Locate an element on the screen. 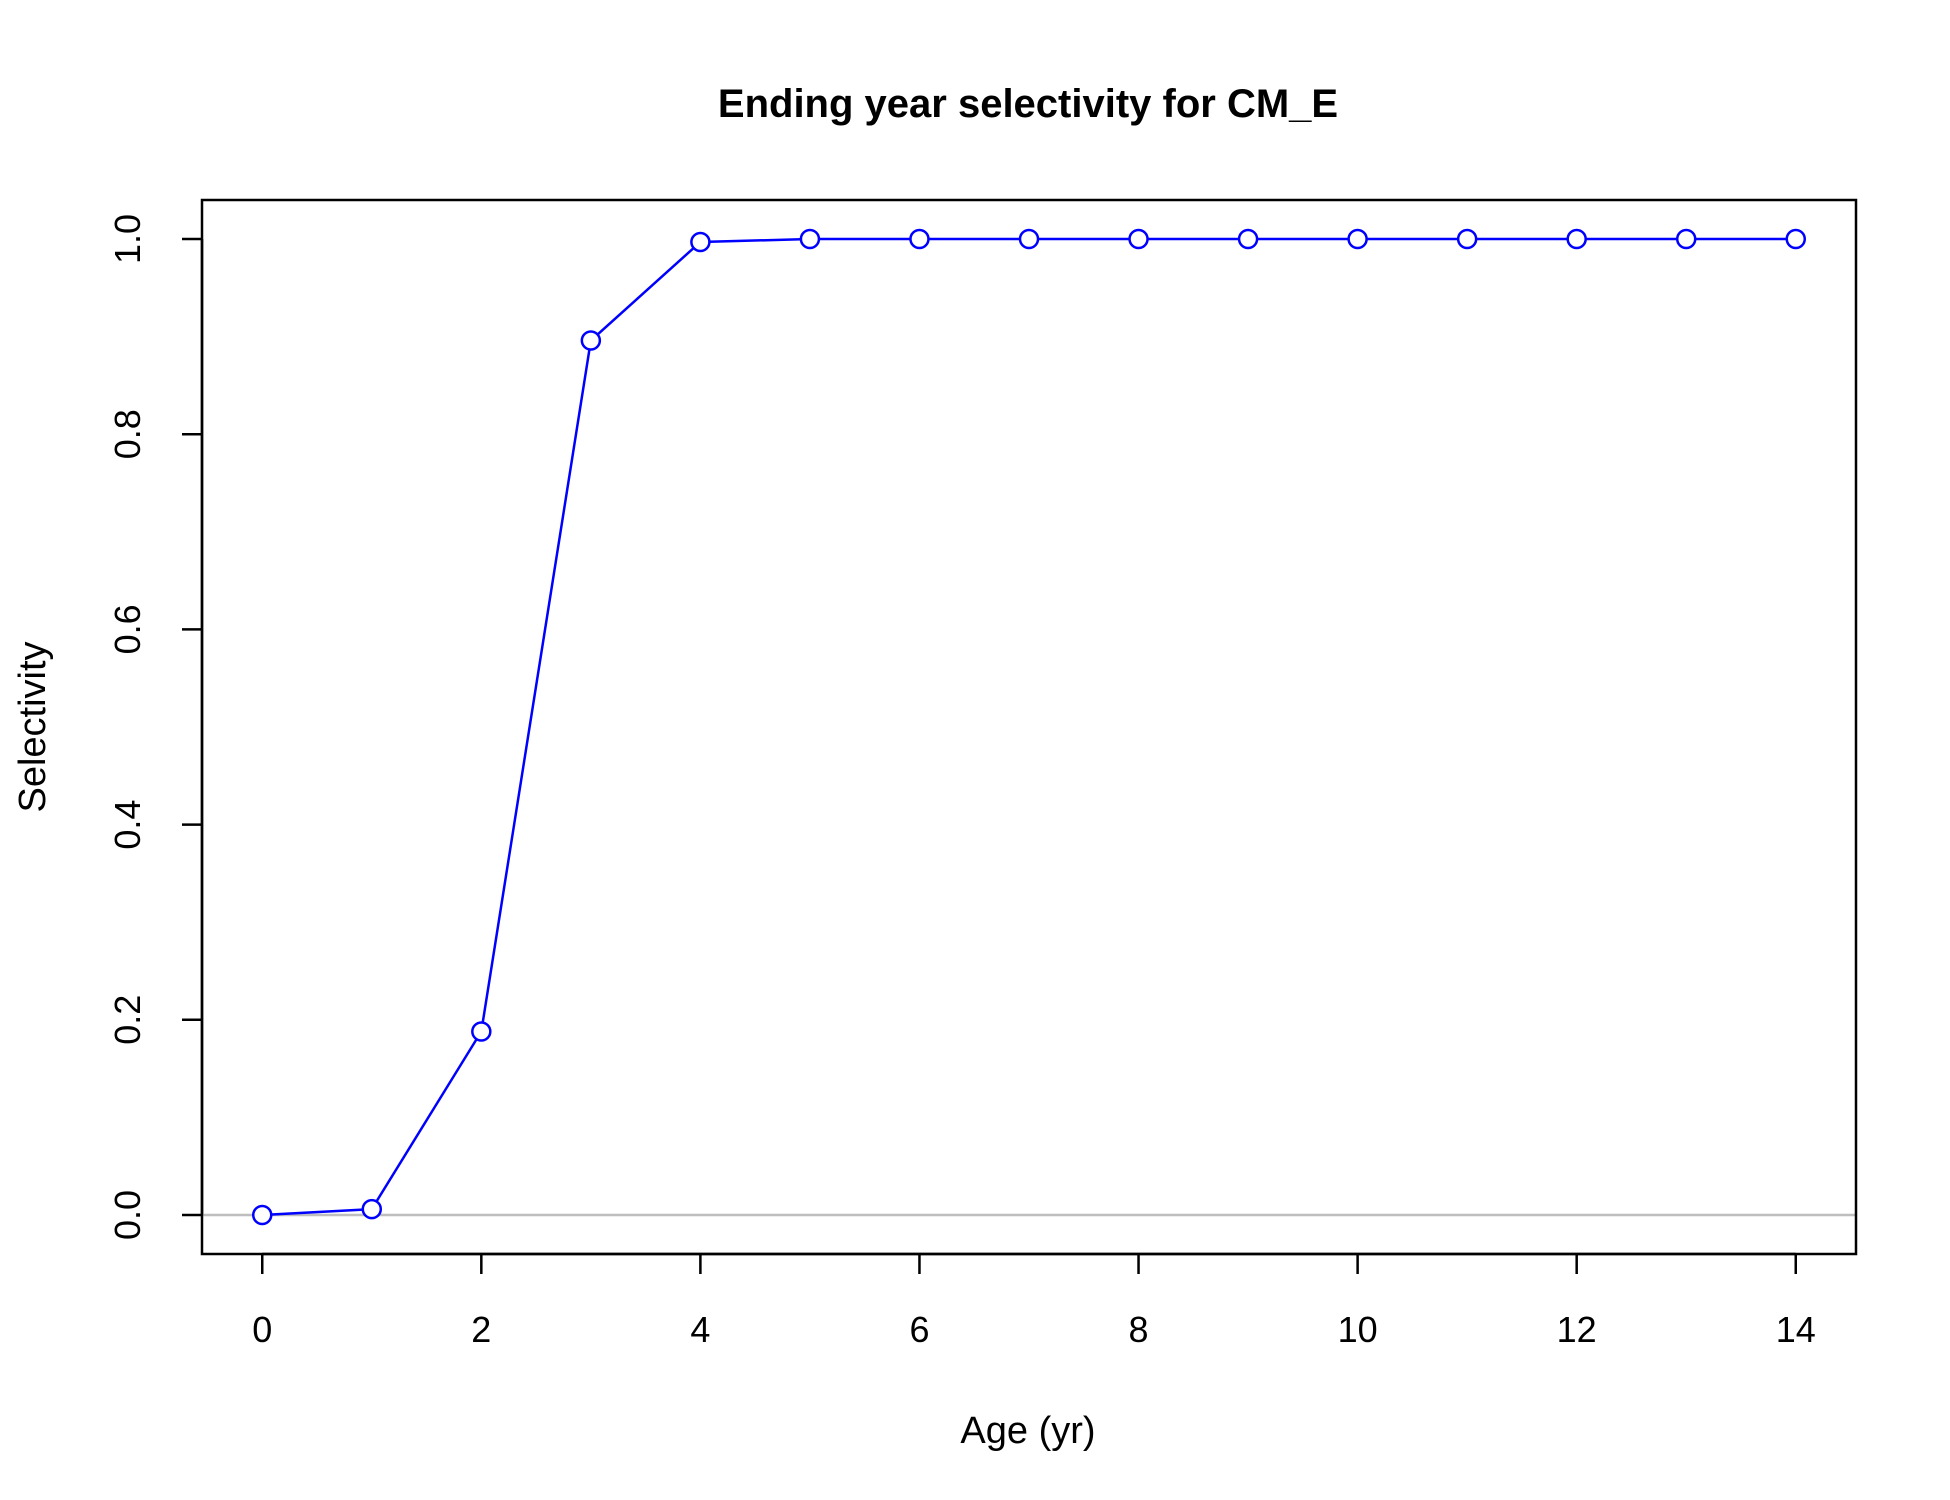 This screenshot has height=1500, width=1950. x-axis-label: Age (yr) is located at coordinates (1027, 1431).